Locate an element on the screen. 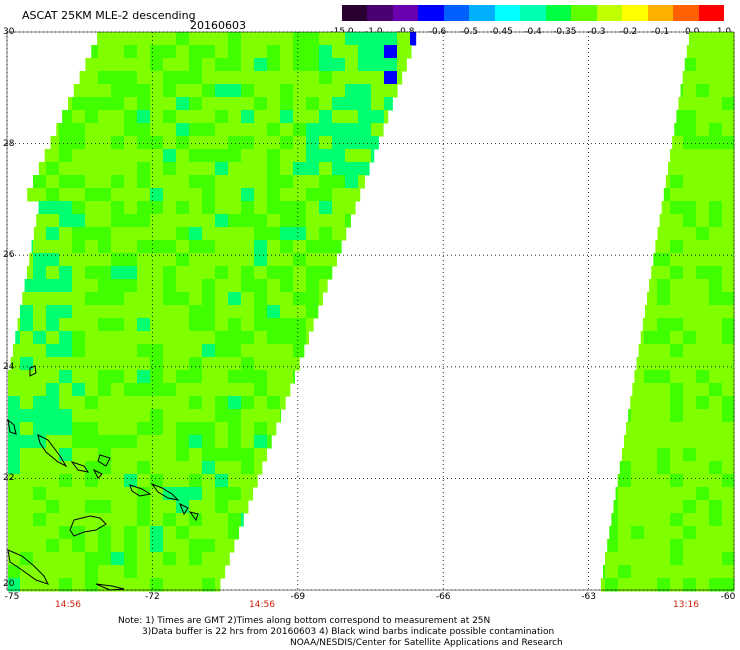 The width and height of the screenshot is (740, 650). colorbar-swatch is located at coordinates (456, 13).